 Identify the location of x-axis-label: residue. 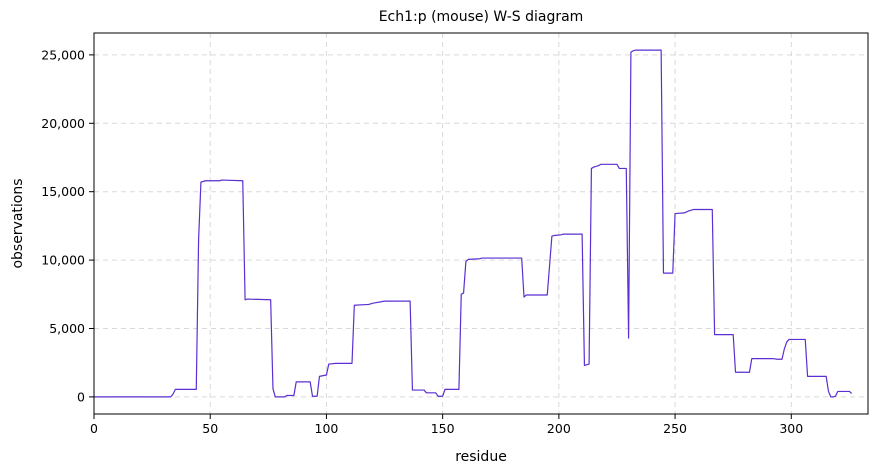
(481, 457).